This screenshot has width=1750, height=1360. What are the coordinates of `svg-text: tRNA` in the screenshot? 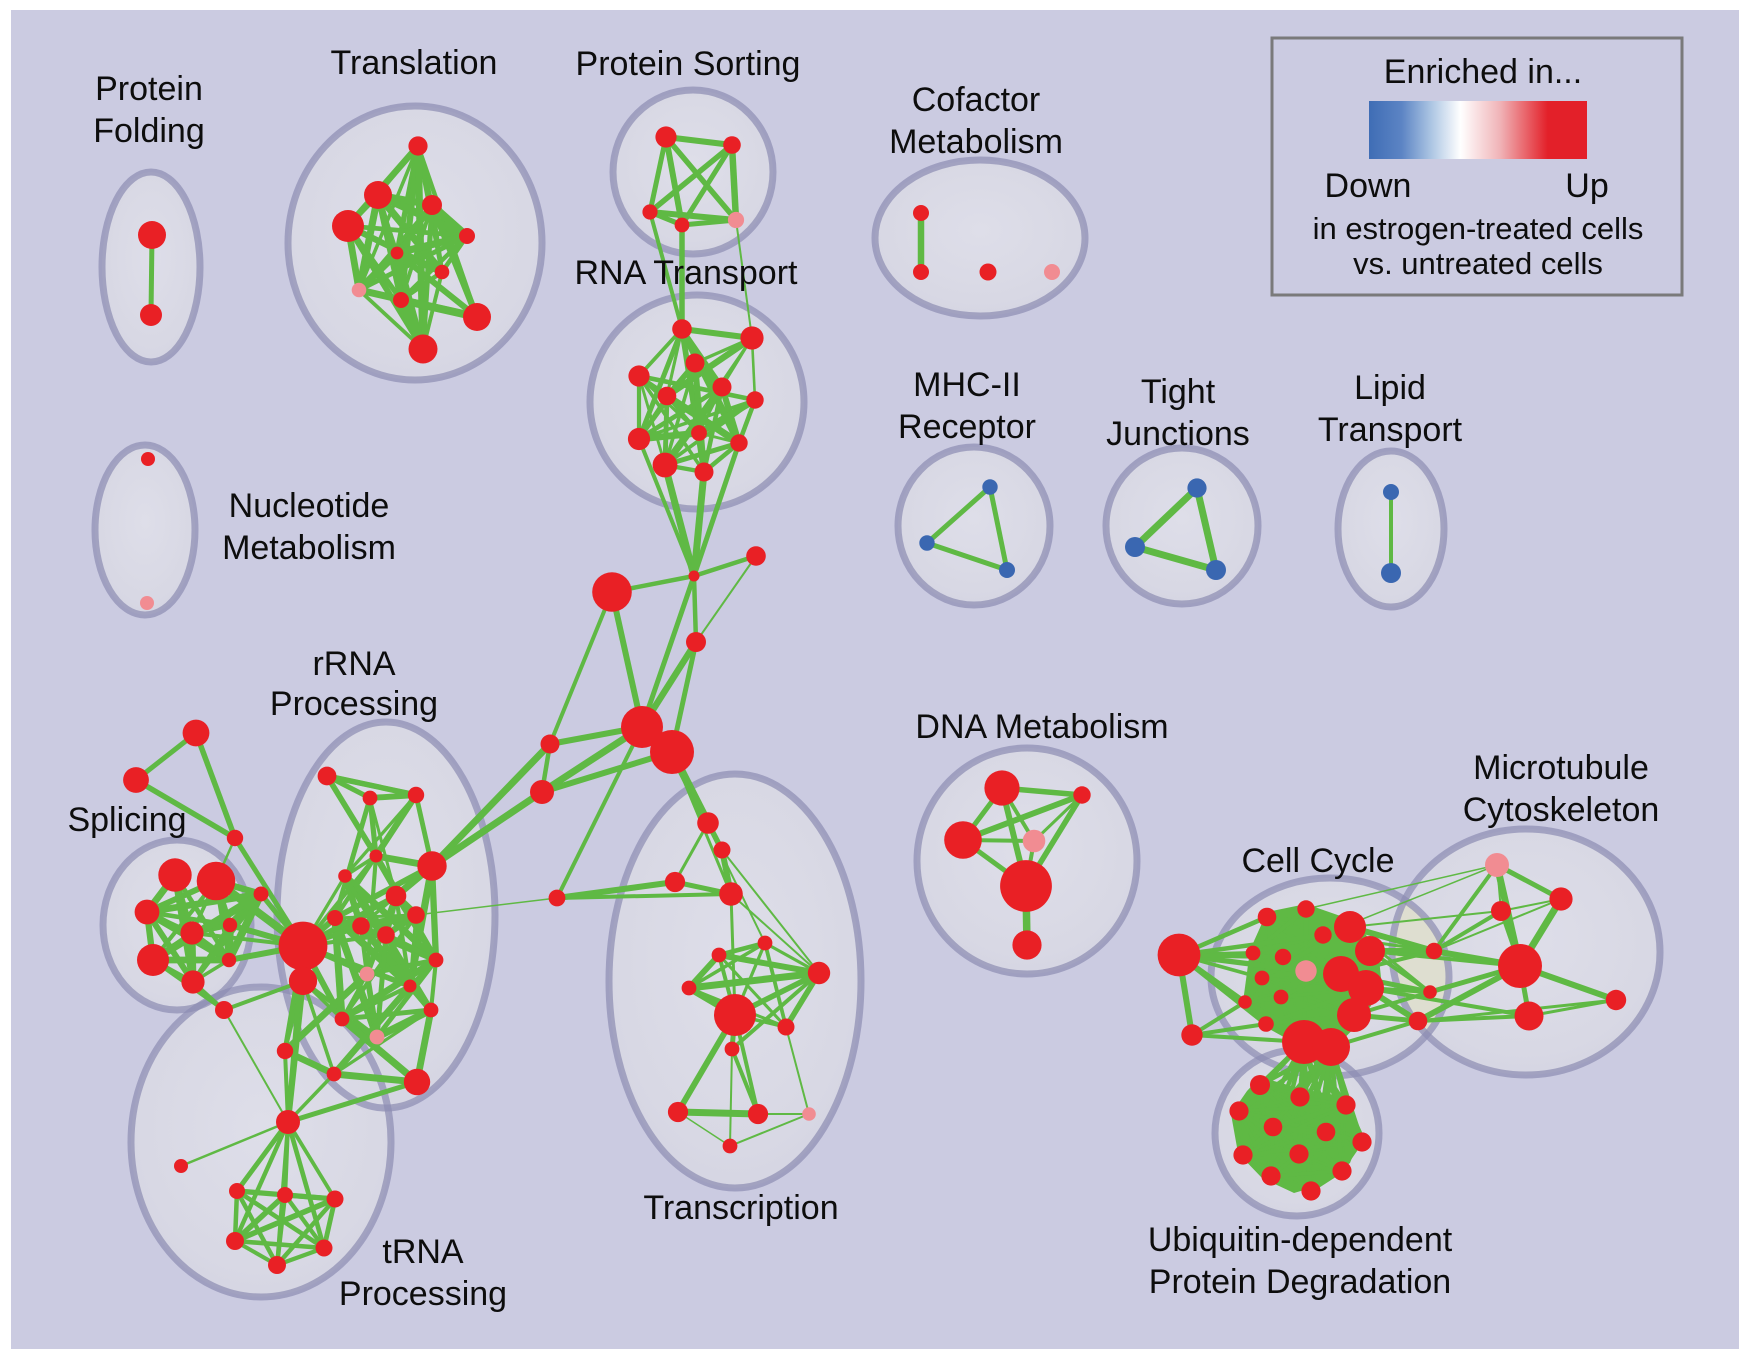 It's located at (423, 1252).